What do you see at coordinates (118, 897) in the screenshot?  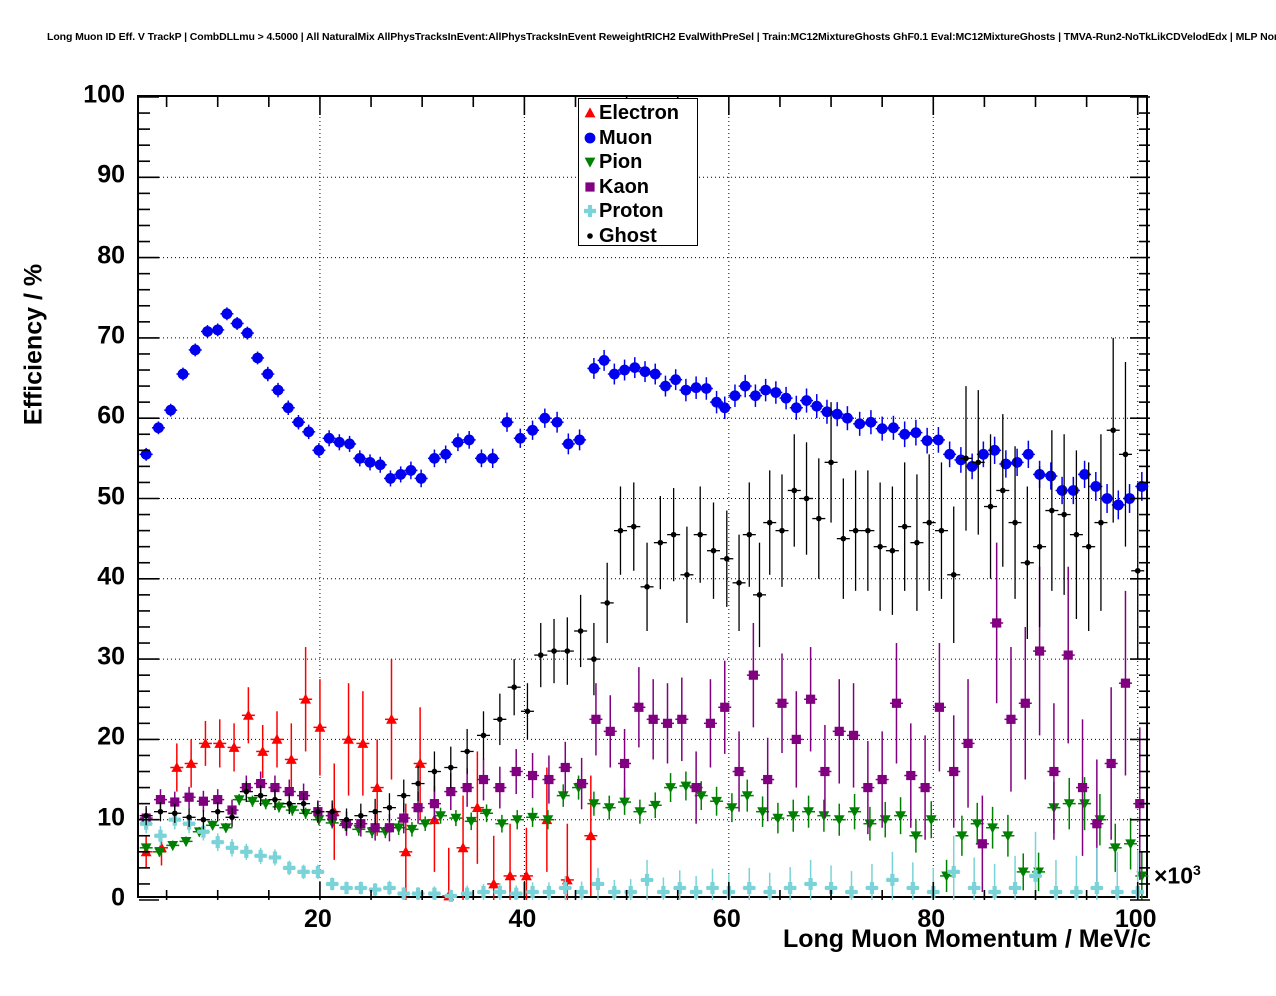 I see `y-tick-label: 0` at bounding box center [118, 897].